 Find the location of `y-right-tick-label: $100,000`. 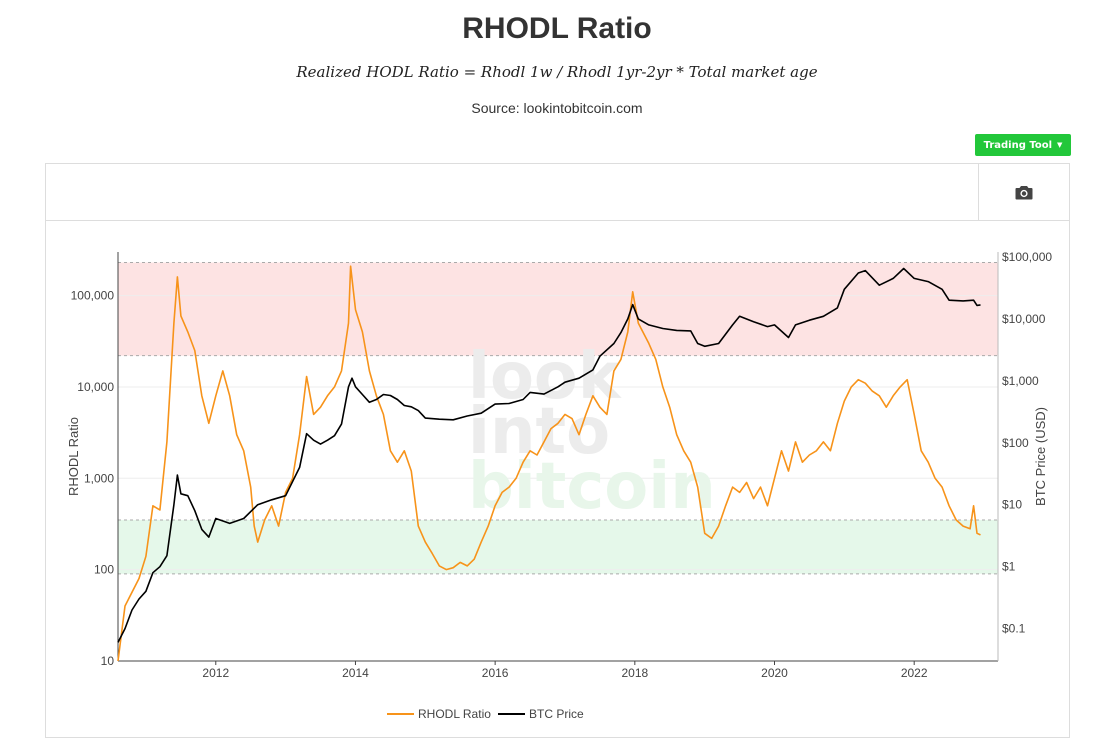

y-right-tick-label: $100,000 is located at coordinates (1027, 257).